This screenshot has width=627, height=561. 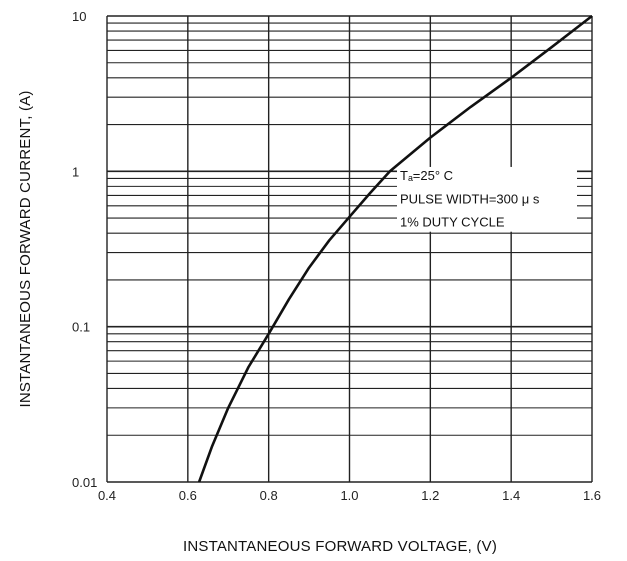 I want to click on x-tick-labels: 0.4 0.6 0.8 1.0 1.2 1.4 1.6, so click(x=349, y=495).